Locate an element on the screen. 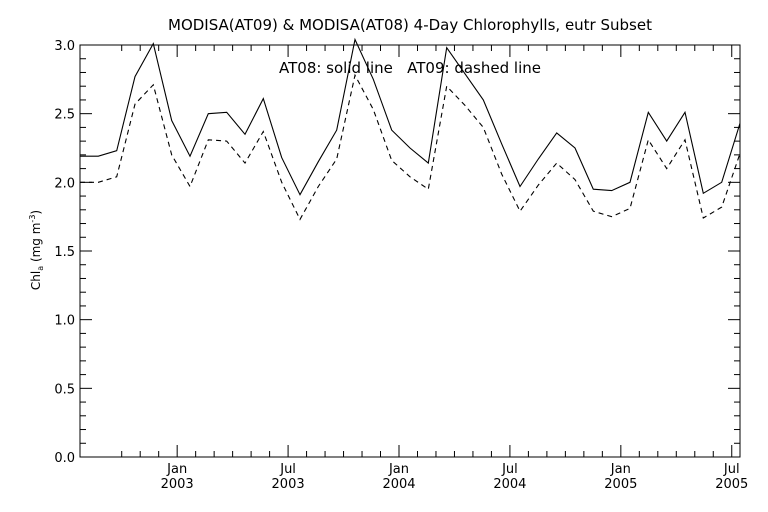 This screenshot has height=512, width=768. y-tick-label: 2.0 is located at coordinates (64, 183).